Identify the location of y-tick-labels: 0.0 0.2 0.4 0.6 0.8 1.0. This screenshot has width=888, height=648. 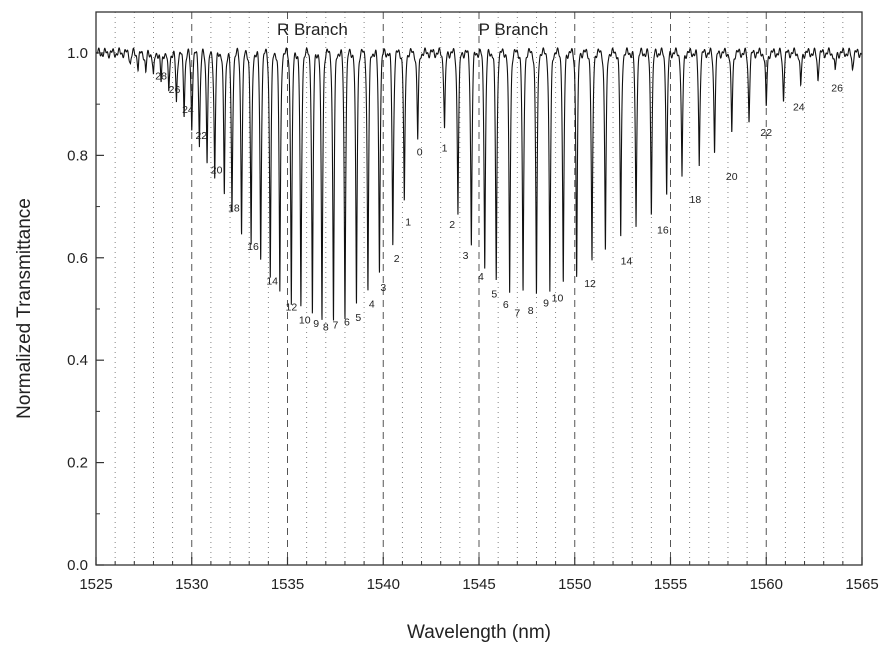
(77, 309).